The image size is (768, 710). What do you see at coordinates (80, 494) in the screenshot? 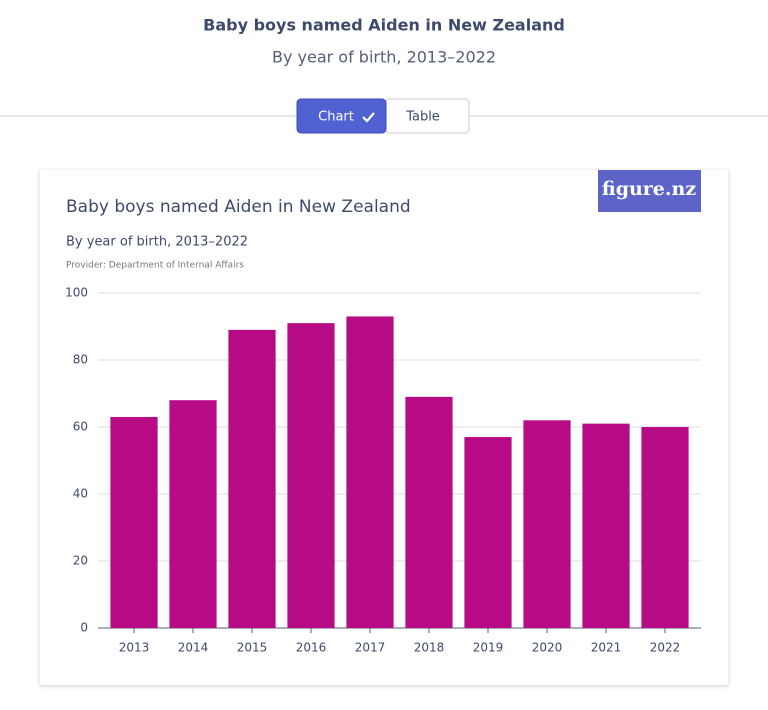
I see `y-tick-label: 40` at bounding box center [80, 494].